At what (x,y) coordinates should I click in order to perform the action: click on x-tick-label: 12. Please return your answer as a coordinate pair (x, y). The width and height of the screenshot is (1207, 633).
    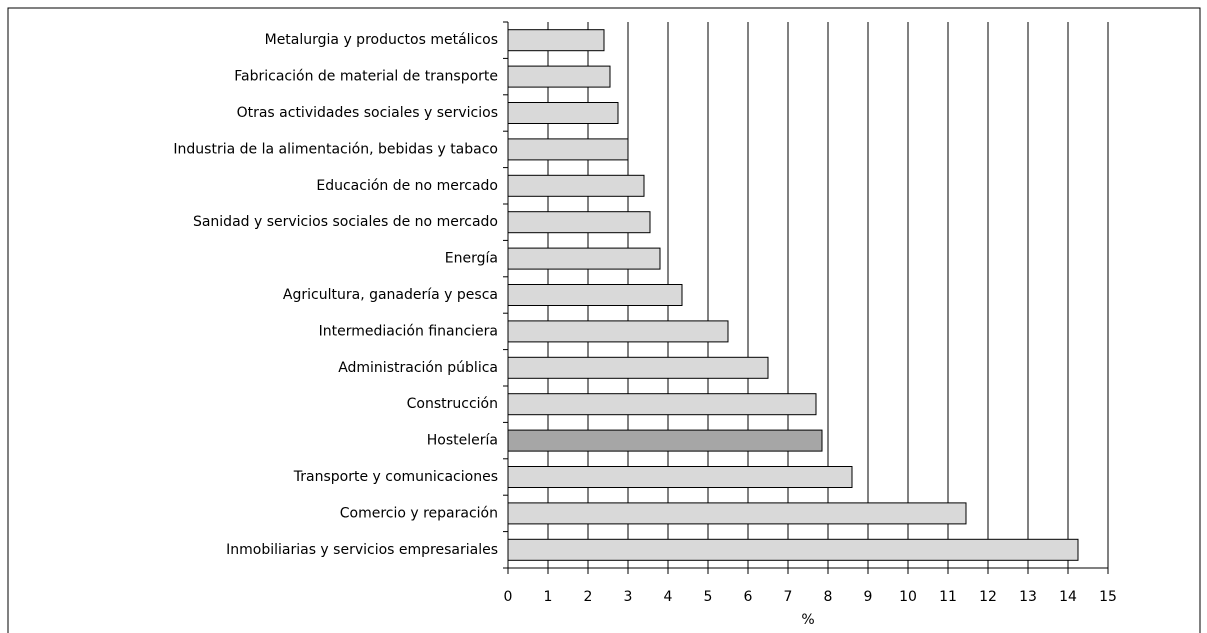
    Looking at the image, I should click on (988, 597).